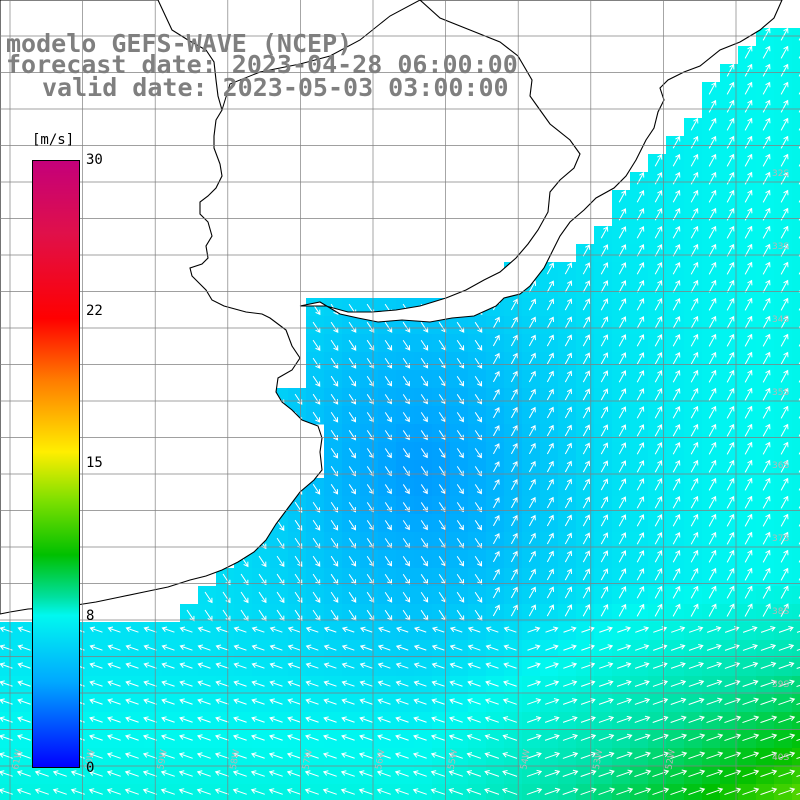  I want to click on forecast-date-title: forecast date: 2023-04-28 06:00:00, so click(262, 64).